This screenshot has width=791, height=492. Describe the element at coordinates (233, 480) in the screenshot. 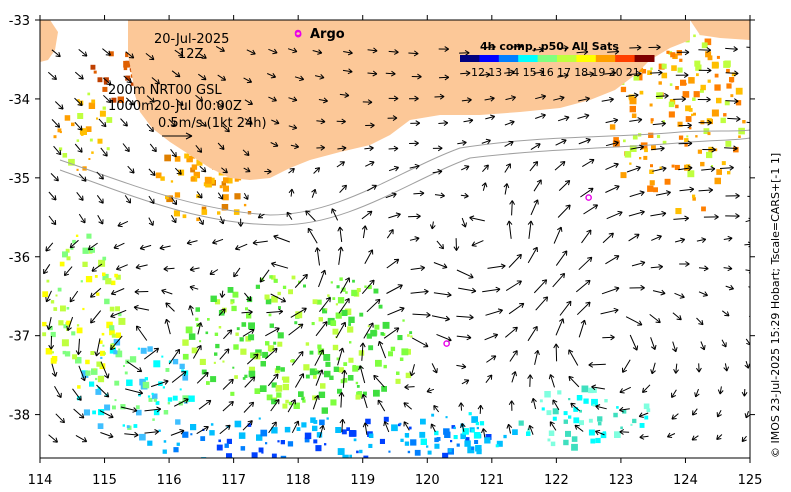

I see `x-tick-label: 117` at that location.